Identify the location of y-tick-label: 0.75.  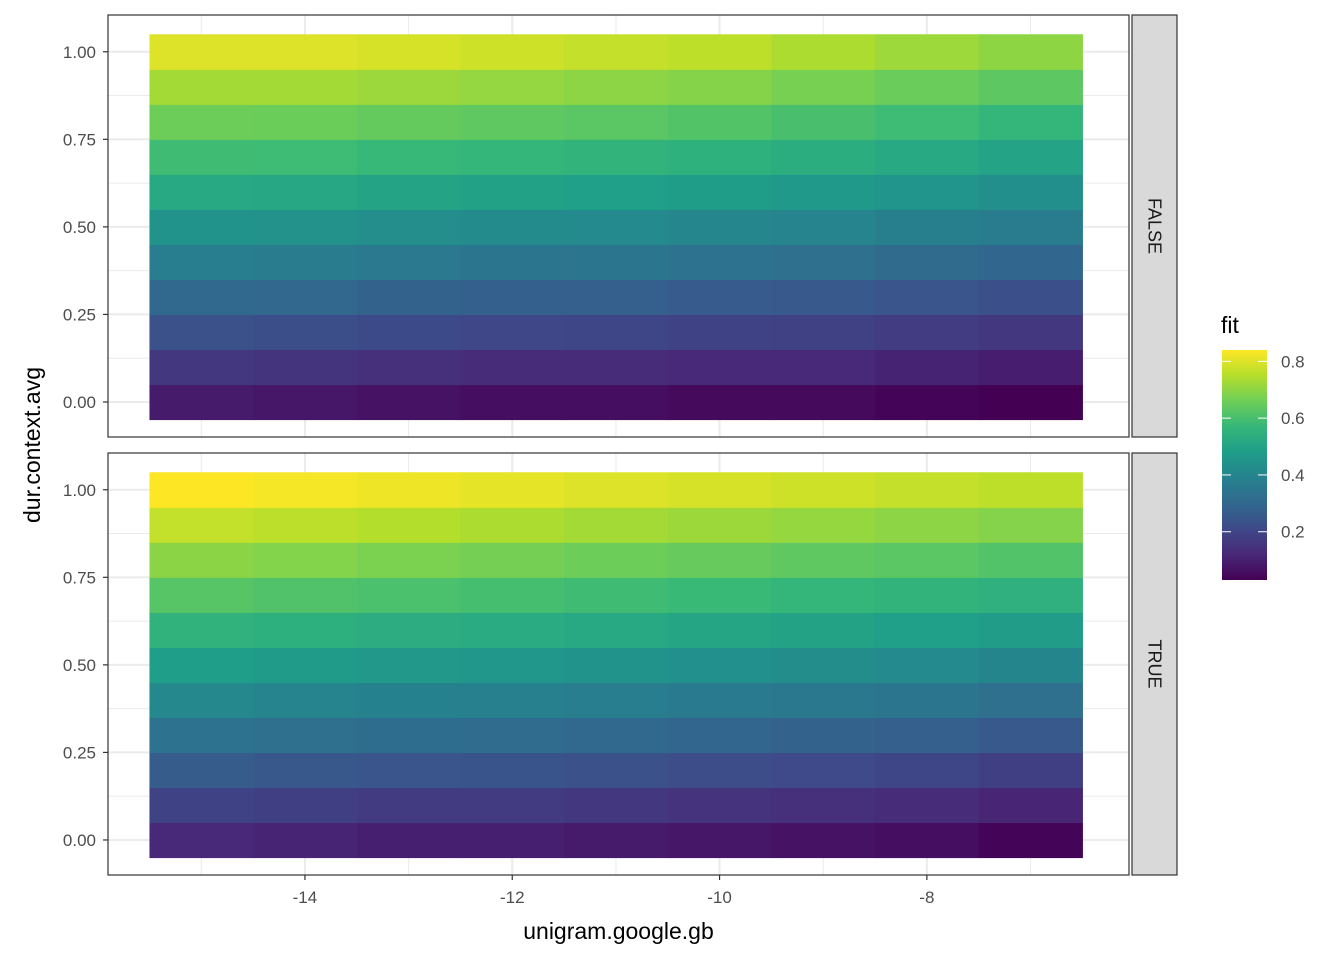
(79, 139).